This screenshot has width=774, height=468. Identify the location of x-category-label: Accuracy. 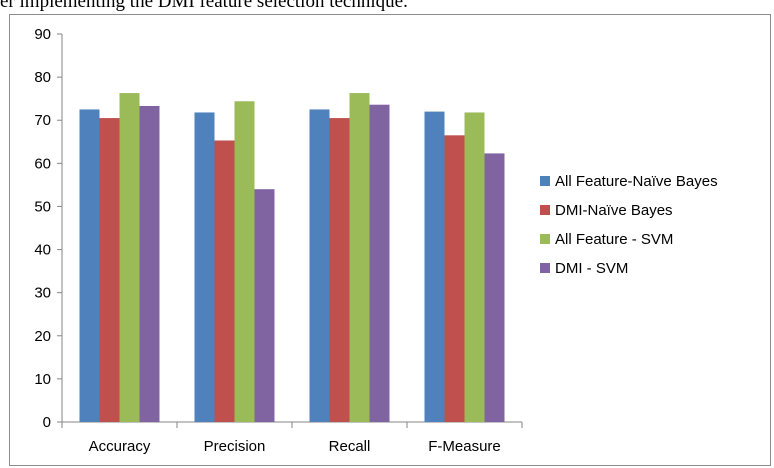
(120, 446).